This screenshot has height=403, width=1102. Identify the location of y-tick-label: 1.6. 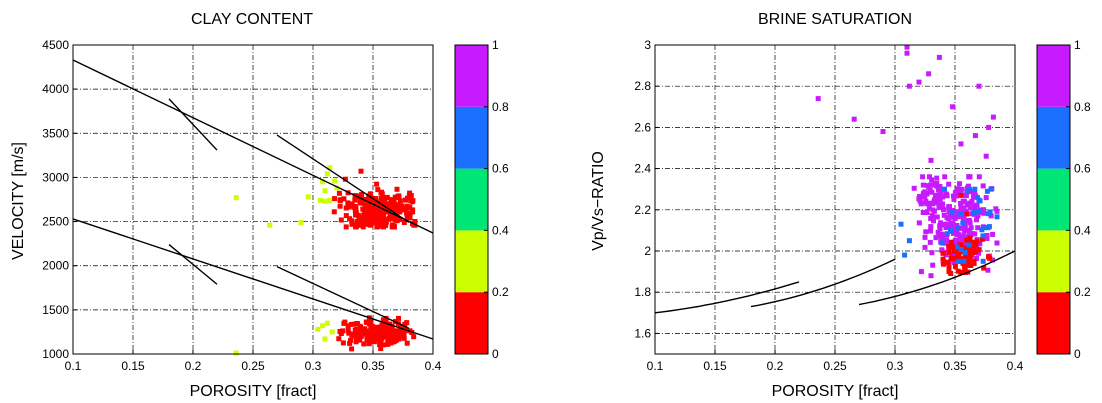
(642, 333).